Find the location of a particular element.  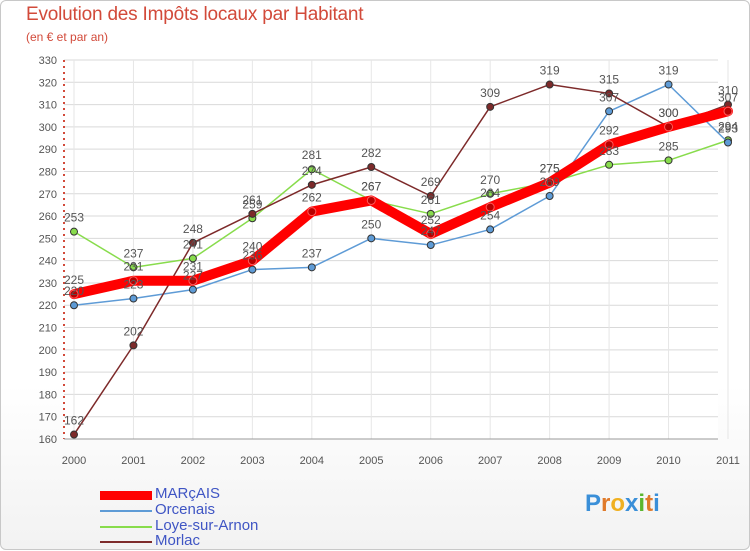

x-tick-label-2007: 2007 is located at coordinates (490, 461).